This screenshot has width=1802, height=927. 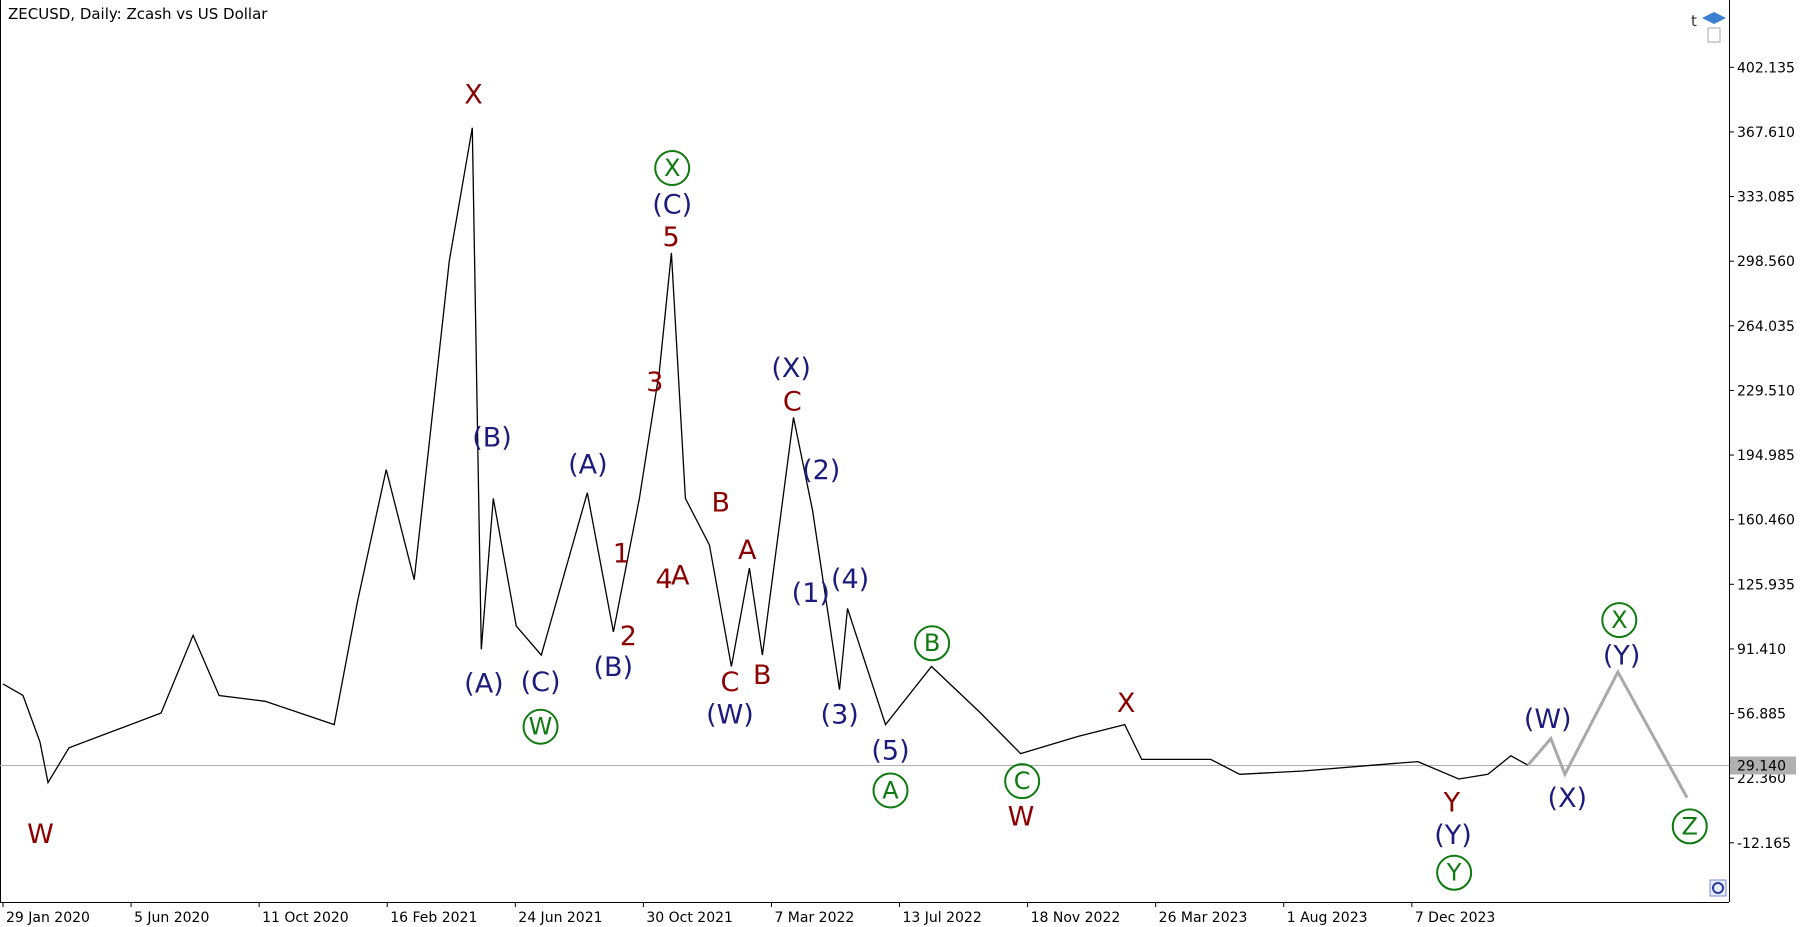 What do you see at coordinates (1327, 918) in the screenshot?
I see `x-tick-label: 1 Aug 2023` at bounding box center [1327, 918].